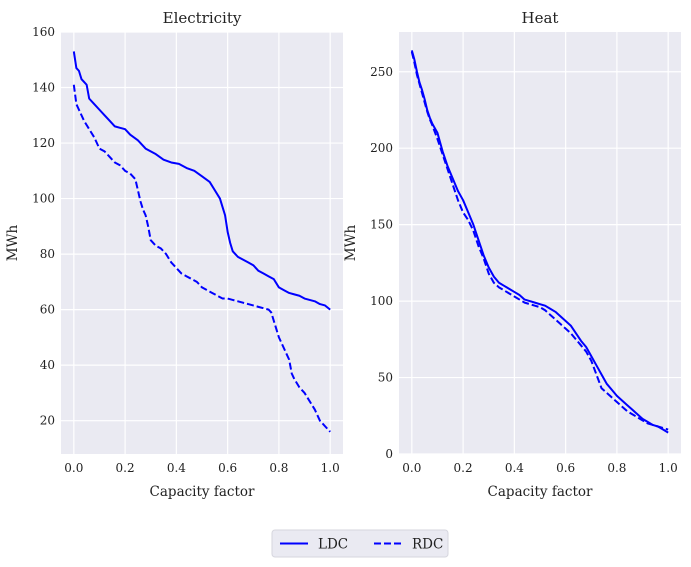 This screenshot has width=691, height=567. Describe the element at coordinates (47, 310) in the screenshot. I see `y-tick-label: 60` at that location.